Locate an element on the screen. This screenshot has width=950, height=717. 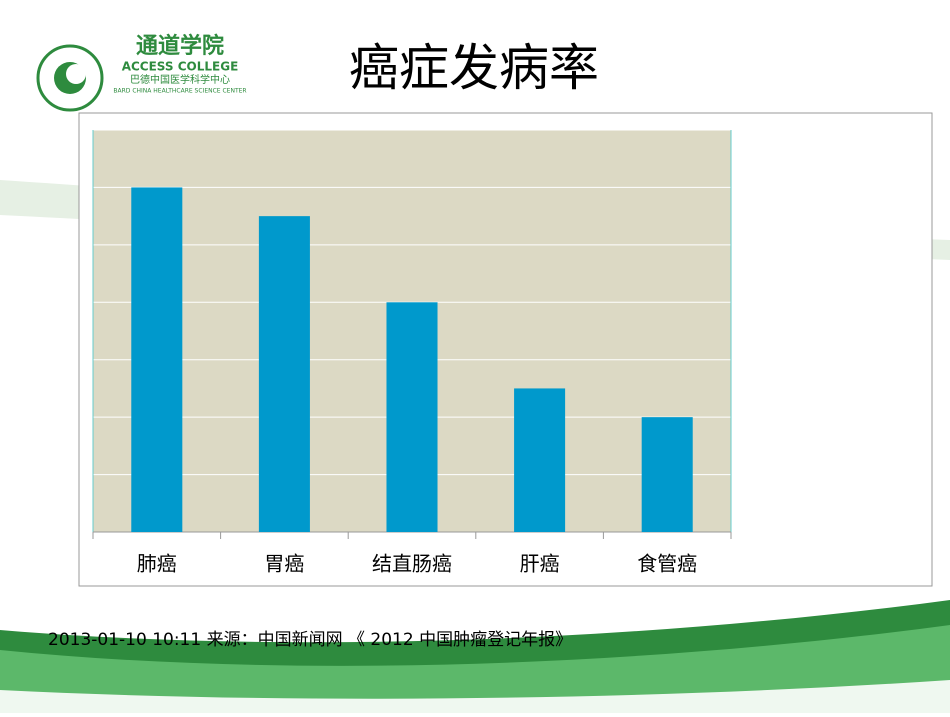
logo-name: 通道学院 is located at coordinates (180, 46).